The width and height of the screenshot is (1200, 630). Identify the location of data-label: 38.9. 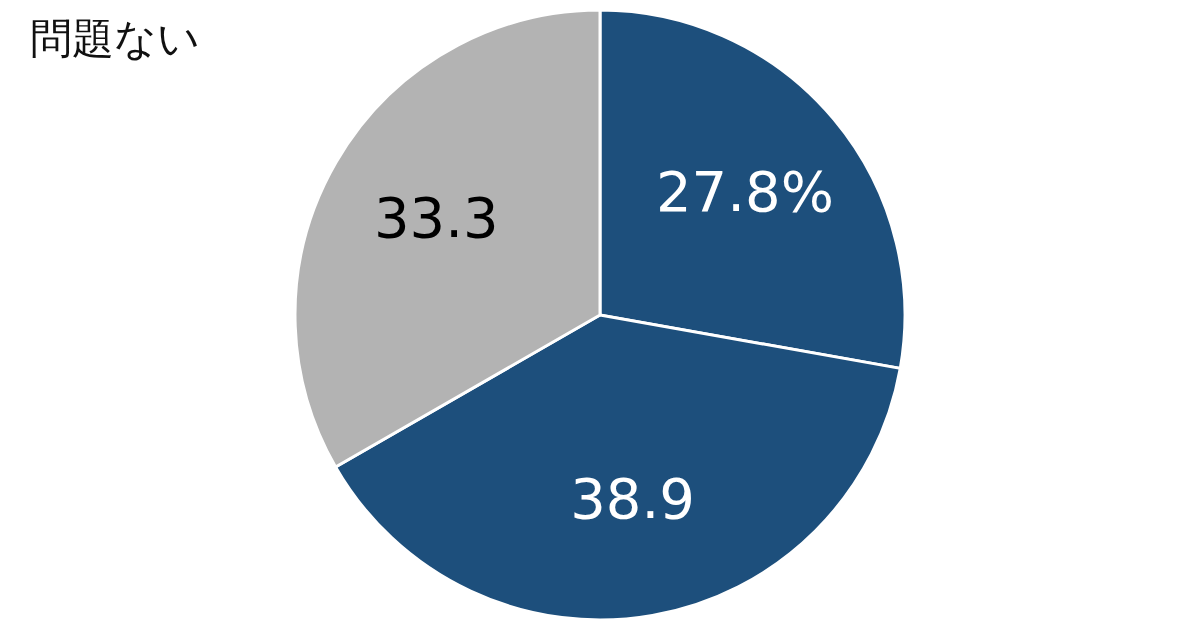
(632, 499).